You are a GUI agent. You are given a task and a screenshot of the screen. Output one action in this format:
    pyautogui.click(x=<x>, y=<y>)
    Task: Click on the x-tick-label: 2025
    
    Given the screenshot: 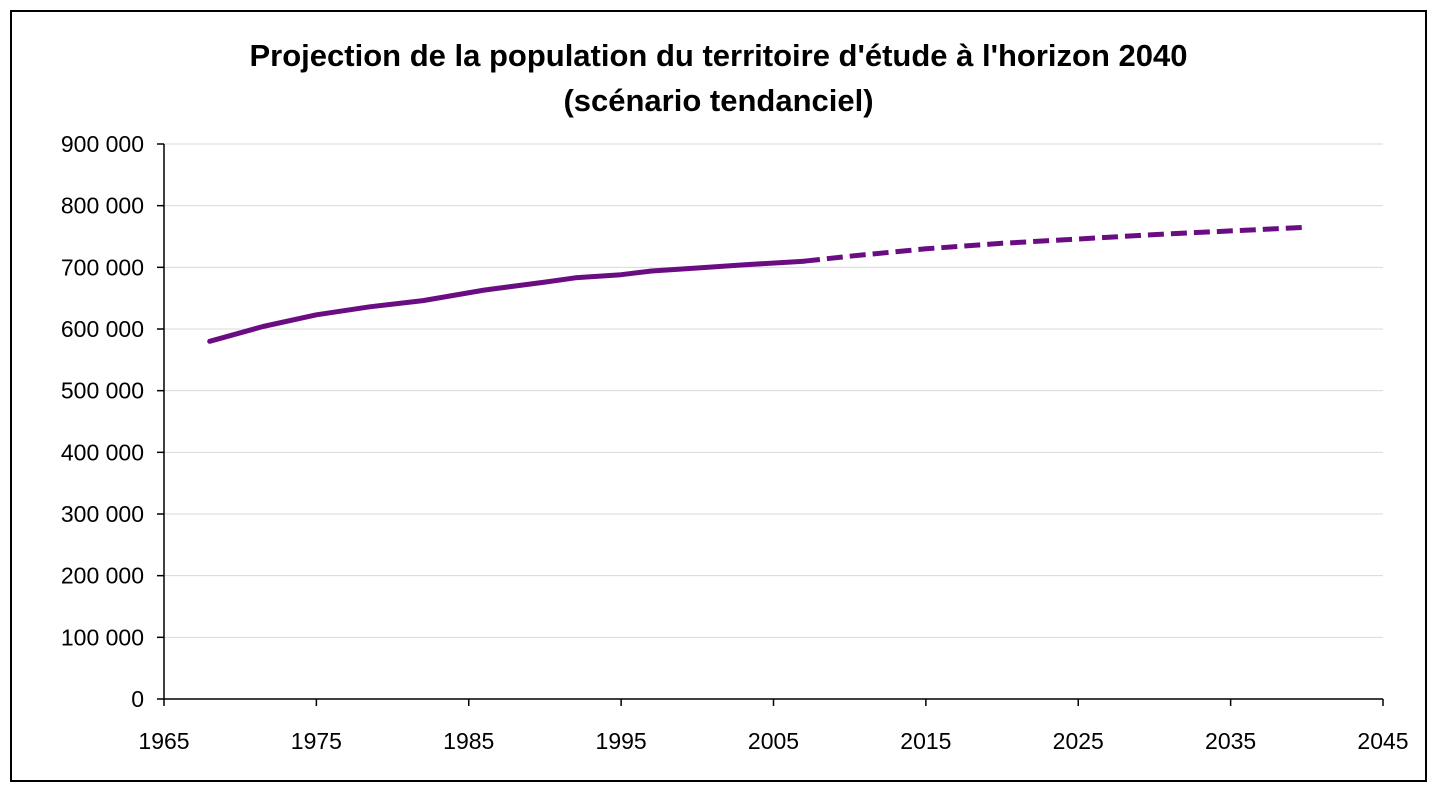 What is the action you would take?
    pyautogui.click(x=1078, y=741)
    